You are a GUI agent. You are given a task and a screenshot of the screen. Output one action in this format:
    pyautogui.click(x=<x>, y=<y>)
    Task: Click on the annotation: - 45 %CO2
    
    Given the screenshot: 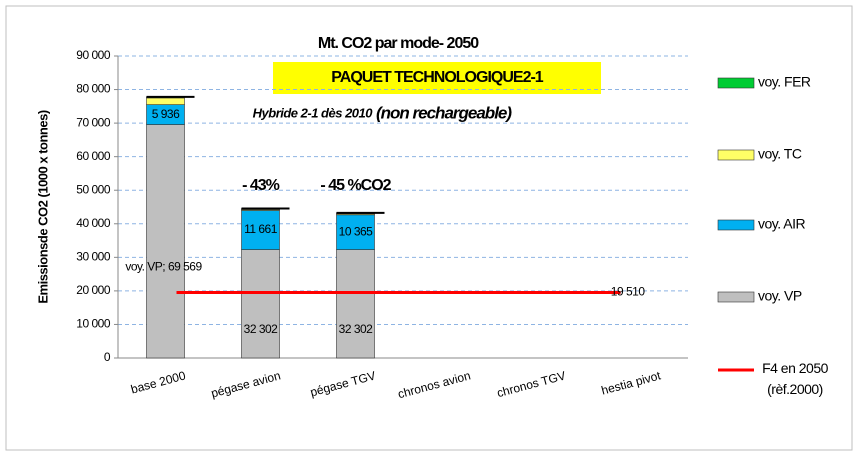 What is the action you would take?
    pyautogui.click(x=355, y=185)
    